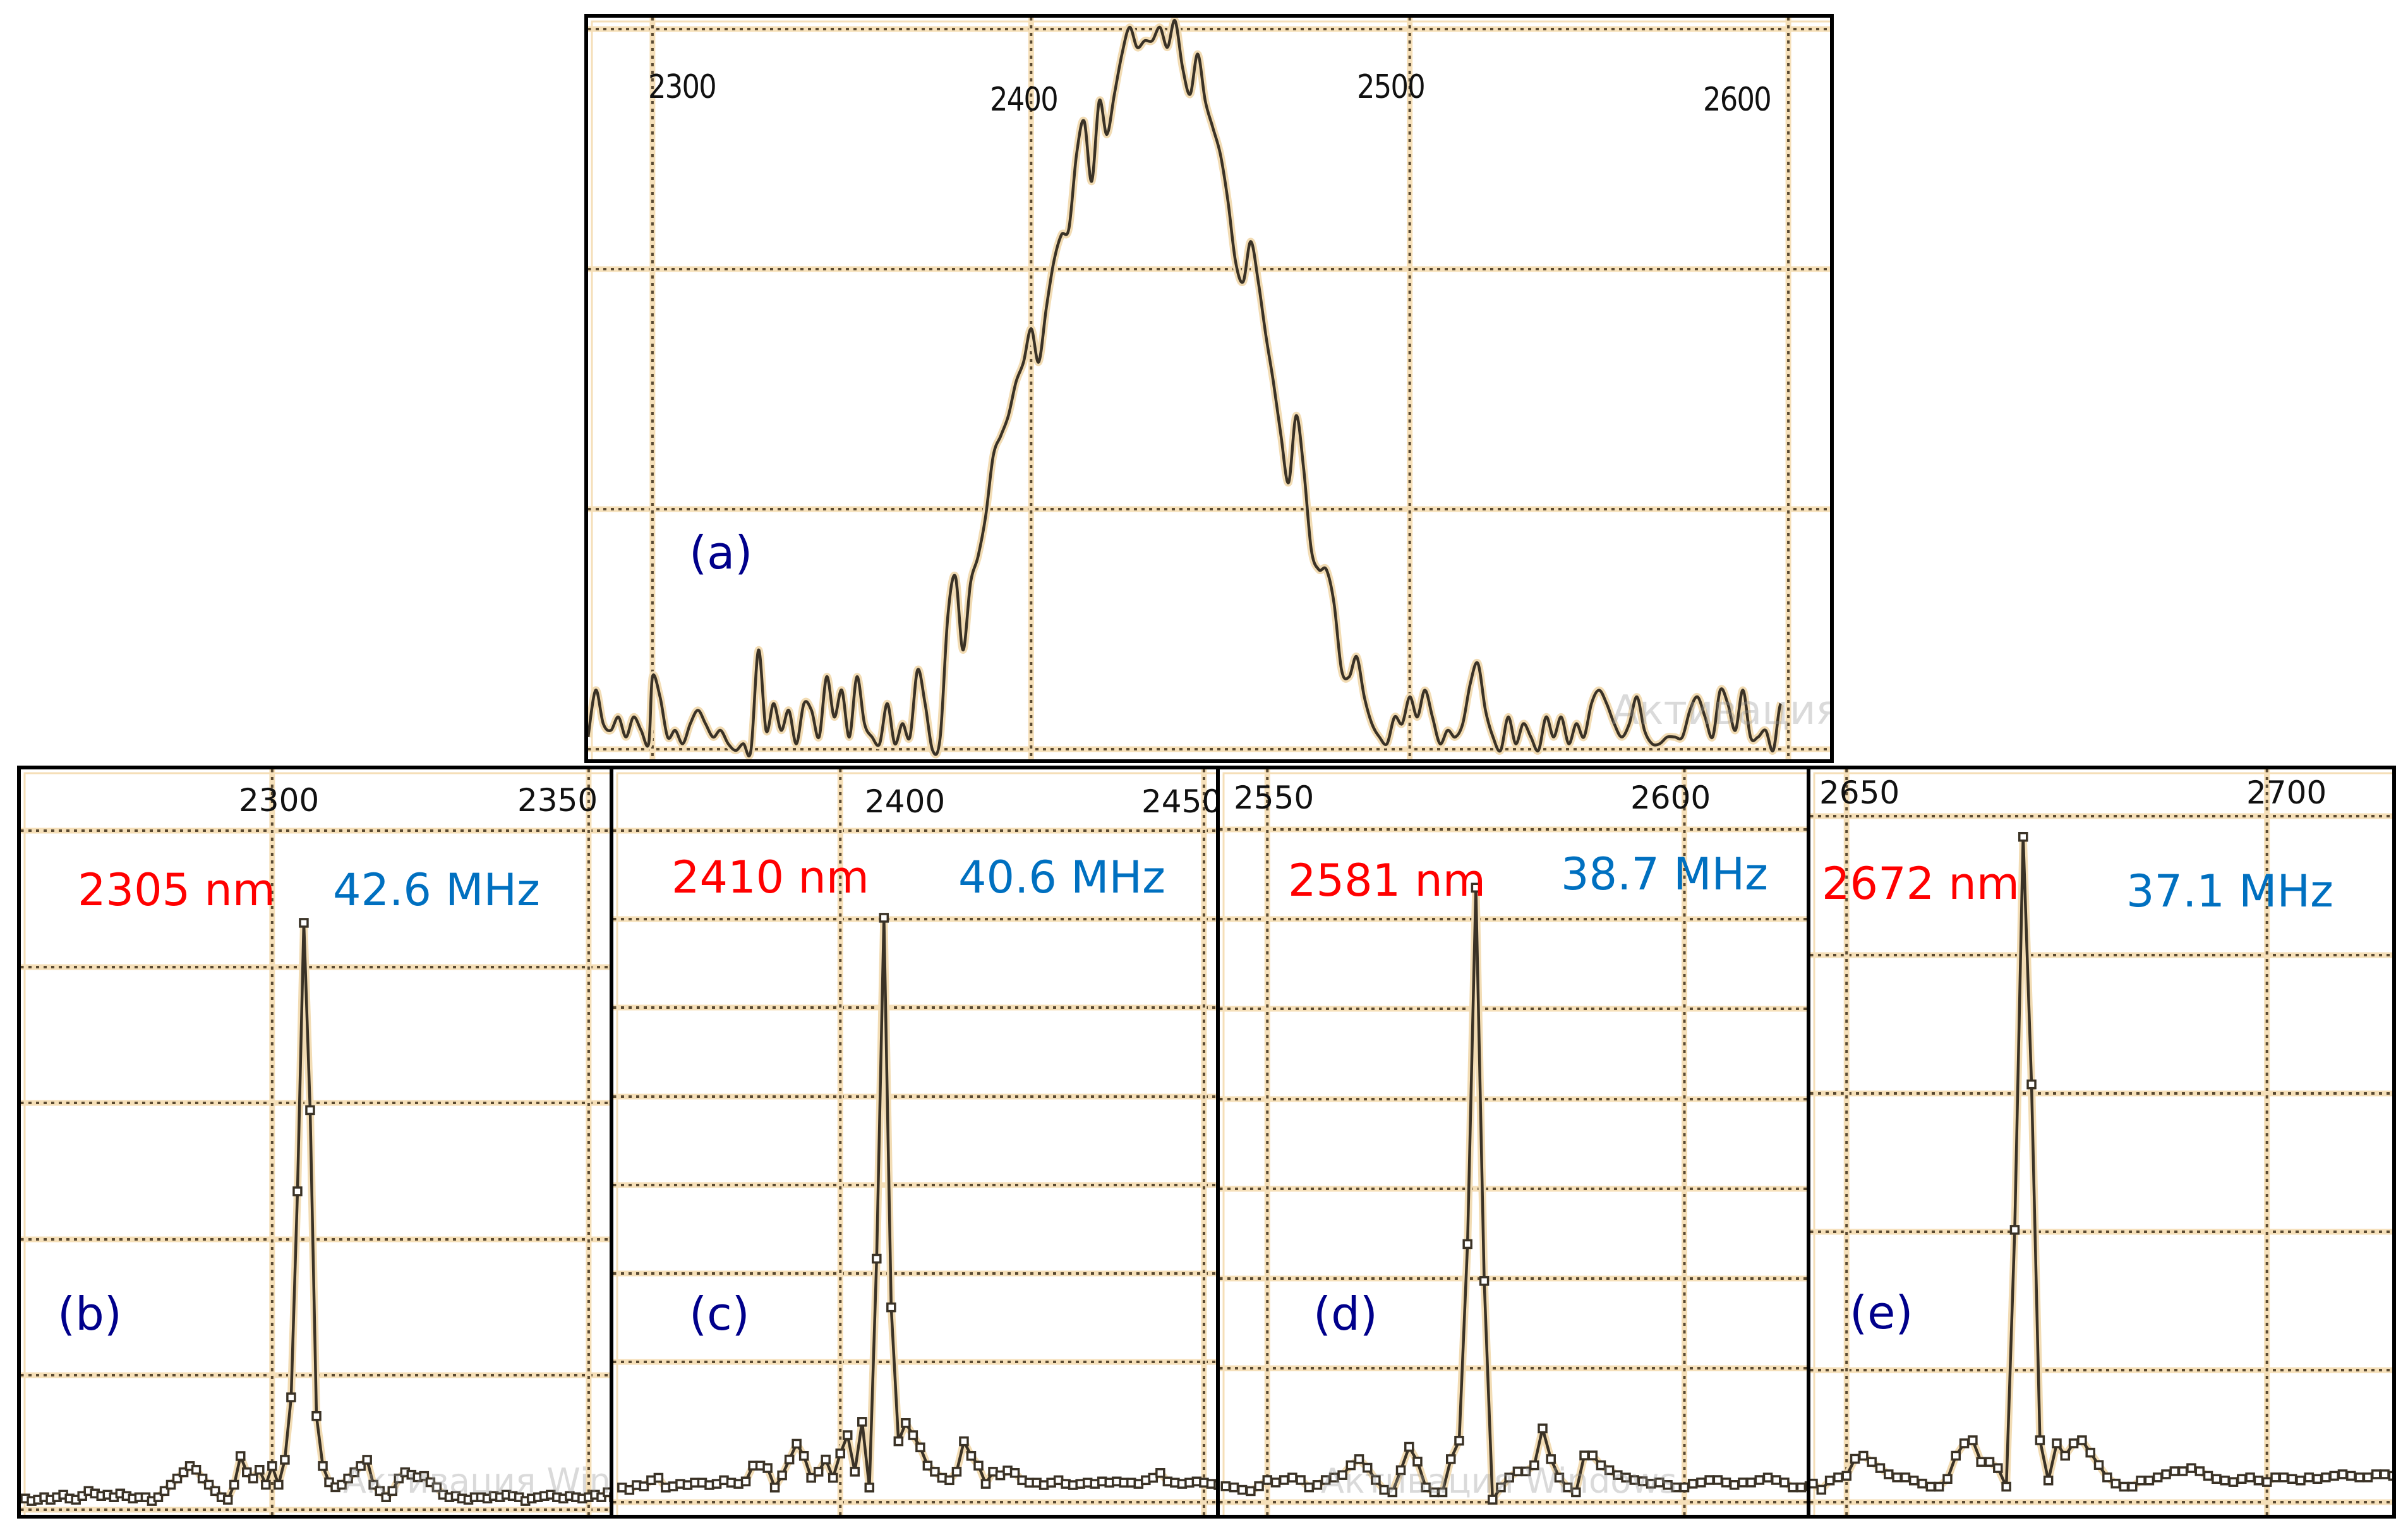  What do you see at coordinates (1274, 798) in the screenshot?
I see `x-tick-2550: 2550` at bounding box center [1274, 798].